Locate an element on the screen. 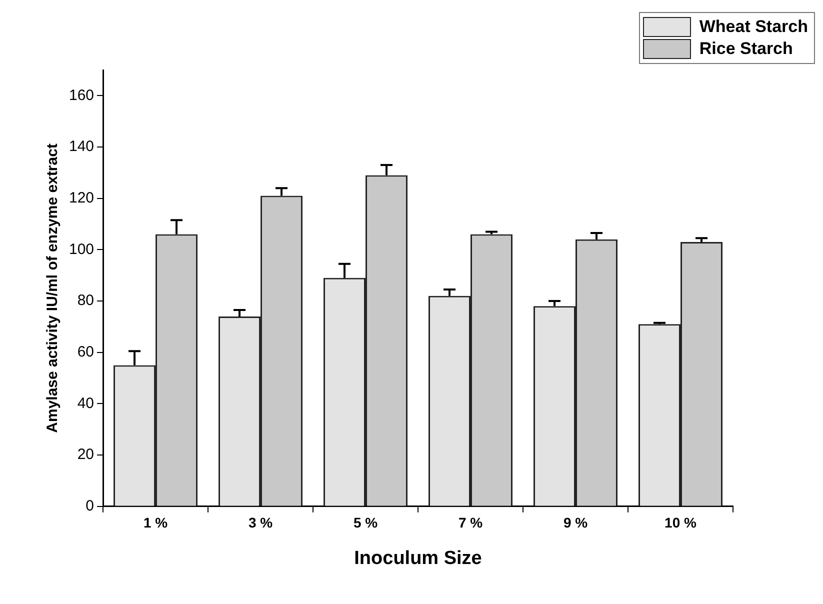  x-tick-label: 10 % is located at coordinates (681, 522).